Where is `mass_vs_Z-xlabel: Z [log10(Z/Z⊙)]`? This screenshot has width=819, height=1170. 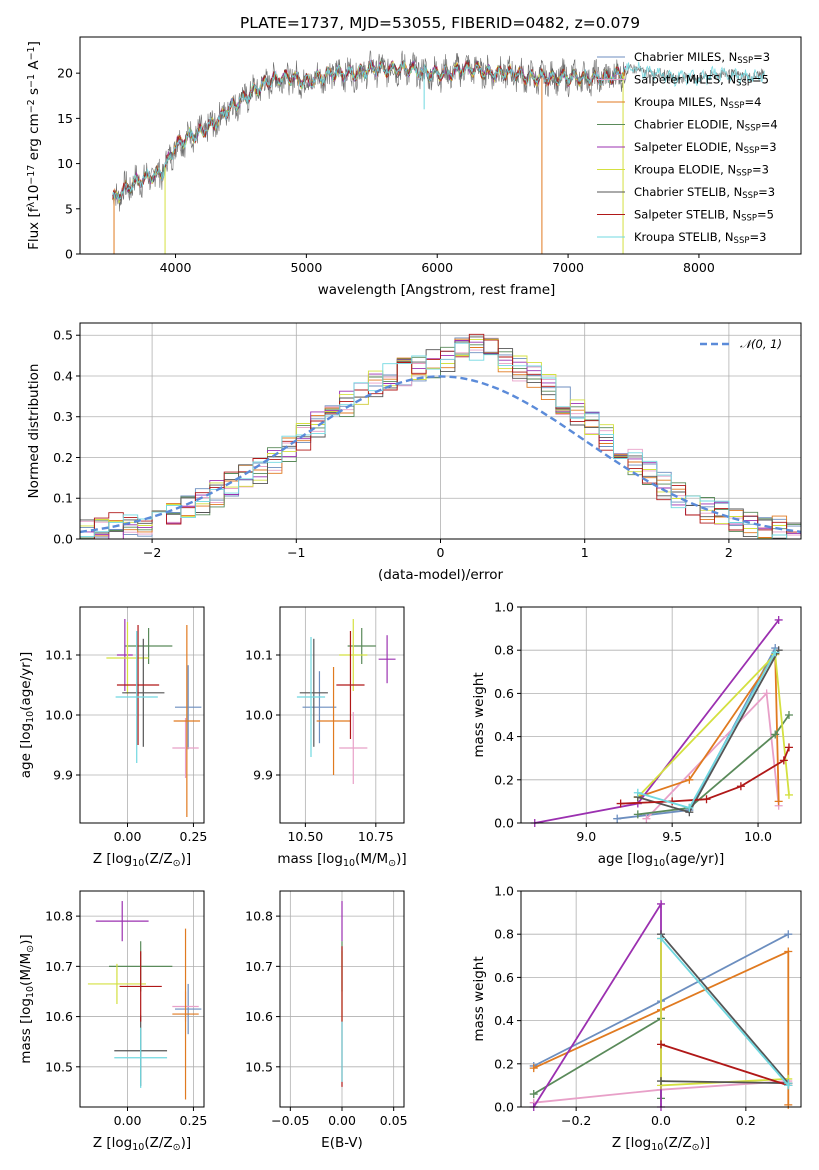 mass_vs_Z-xlabel: Z [log10(Z/Z⊙)] is located at coordinates (142, 1144).